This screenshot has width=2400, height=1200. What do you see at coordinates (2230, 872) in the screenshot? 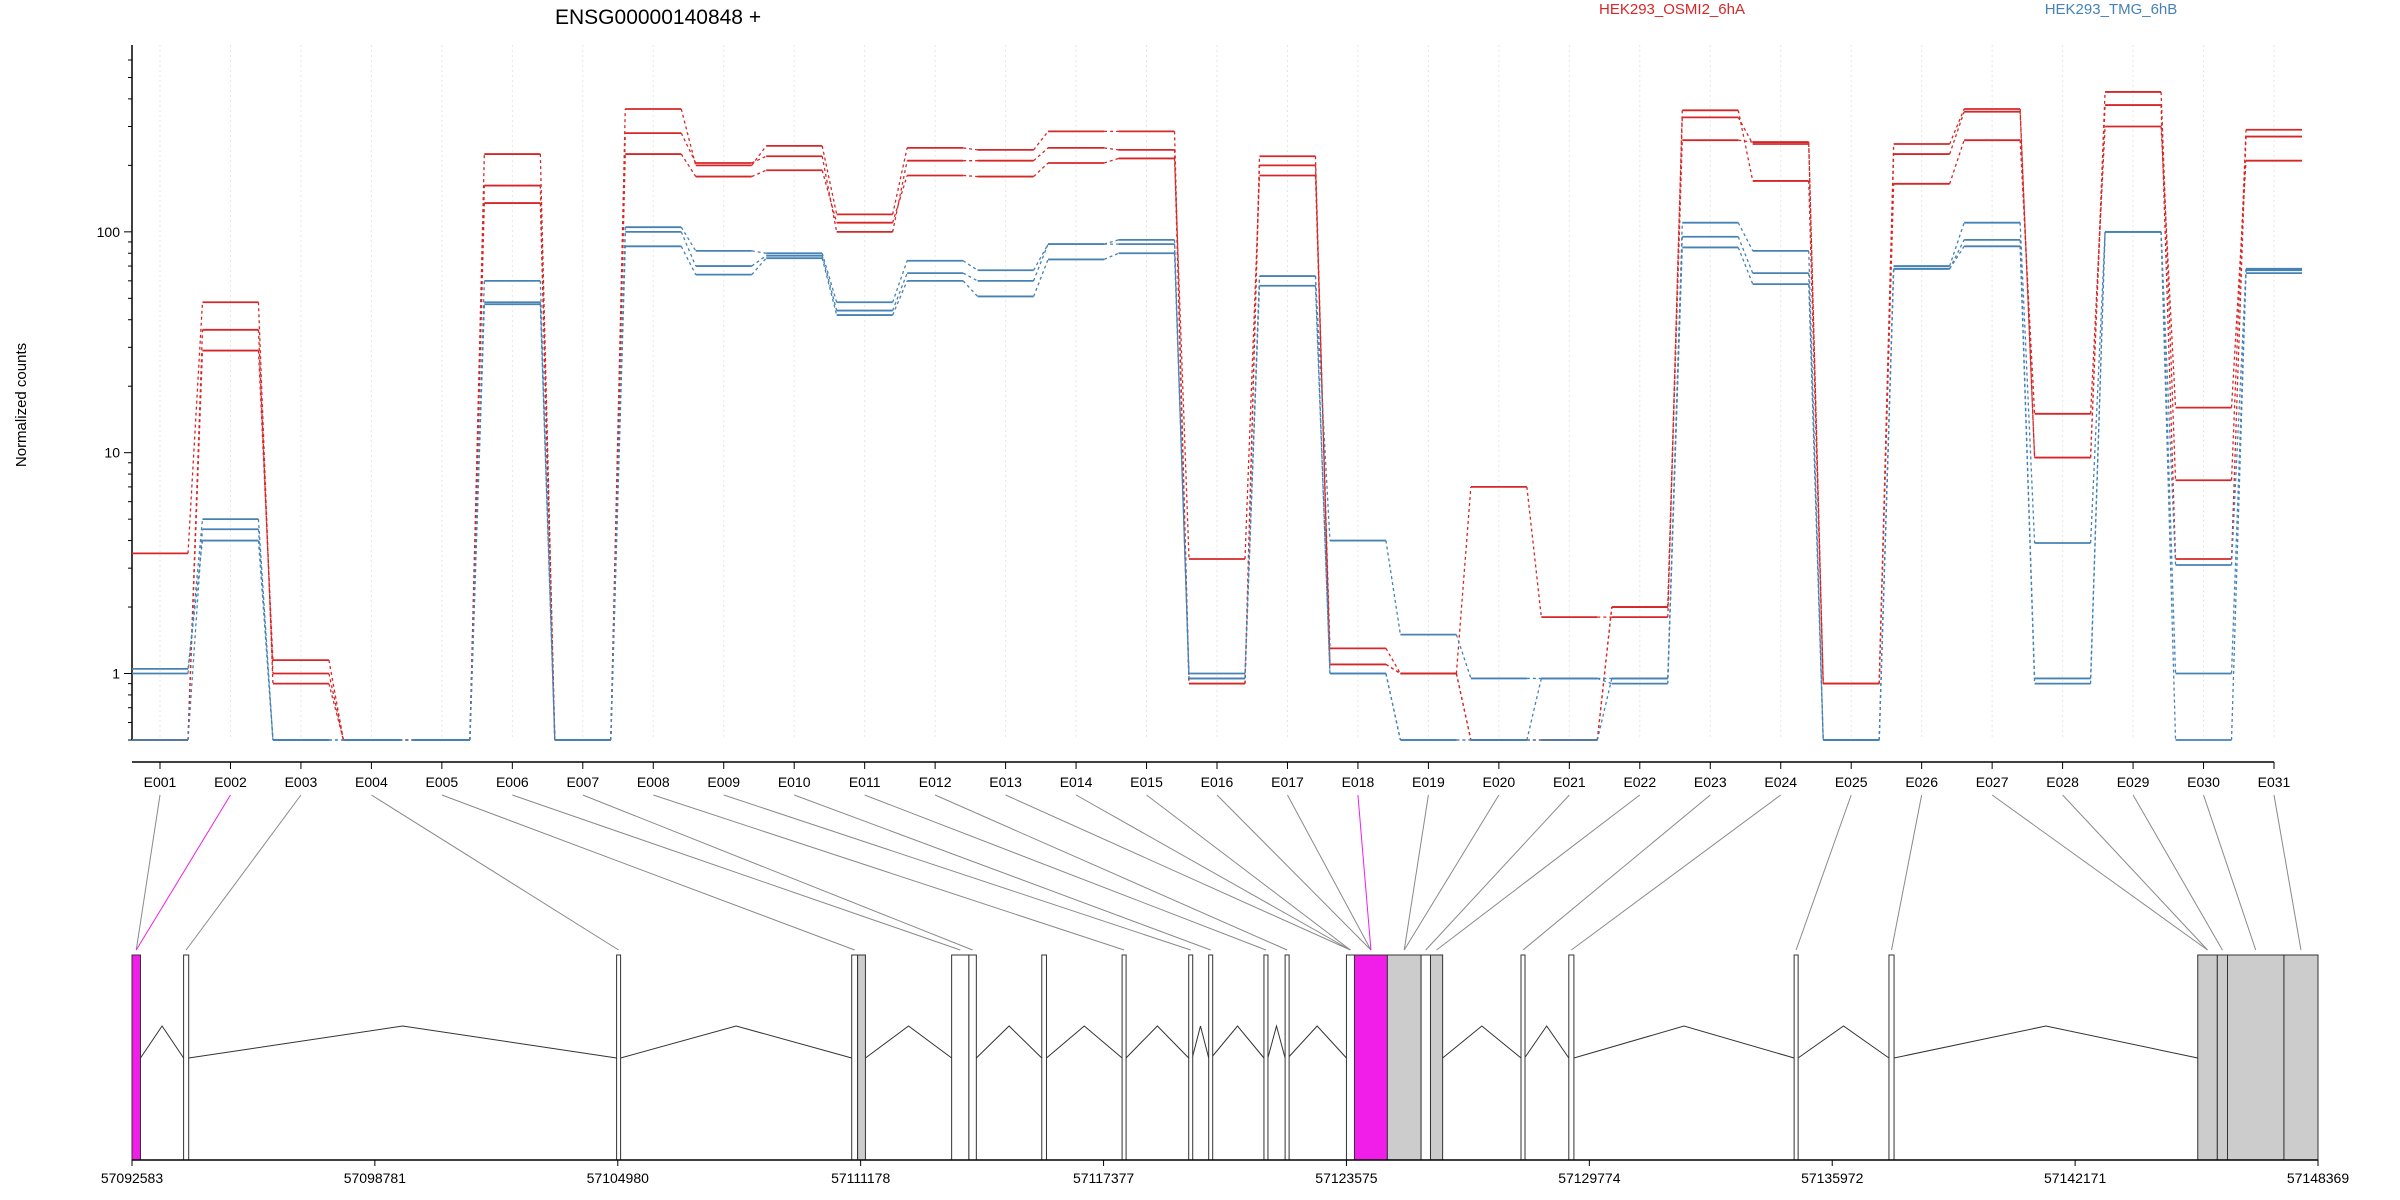
I see `connector-E030` at bounding box center [2230, 872].